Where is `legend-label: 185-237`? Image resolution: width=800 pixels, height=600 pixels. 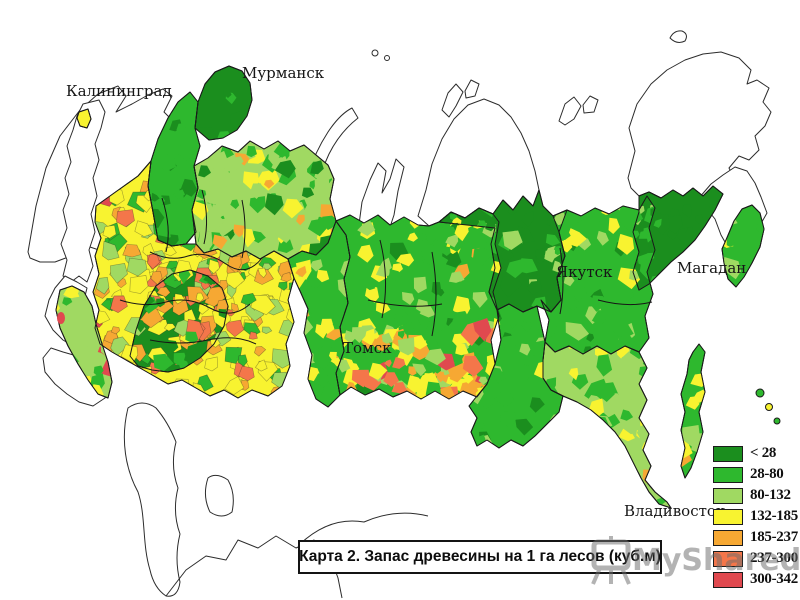 legend-label: 185-237 is located at coordinates (774, 537).